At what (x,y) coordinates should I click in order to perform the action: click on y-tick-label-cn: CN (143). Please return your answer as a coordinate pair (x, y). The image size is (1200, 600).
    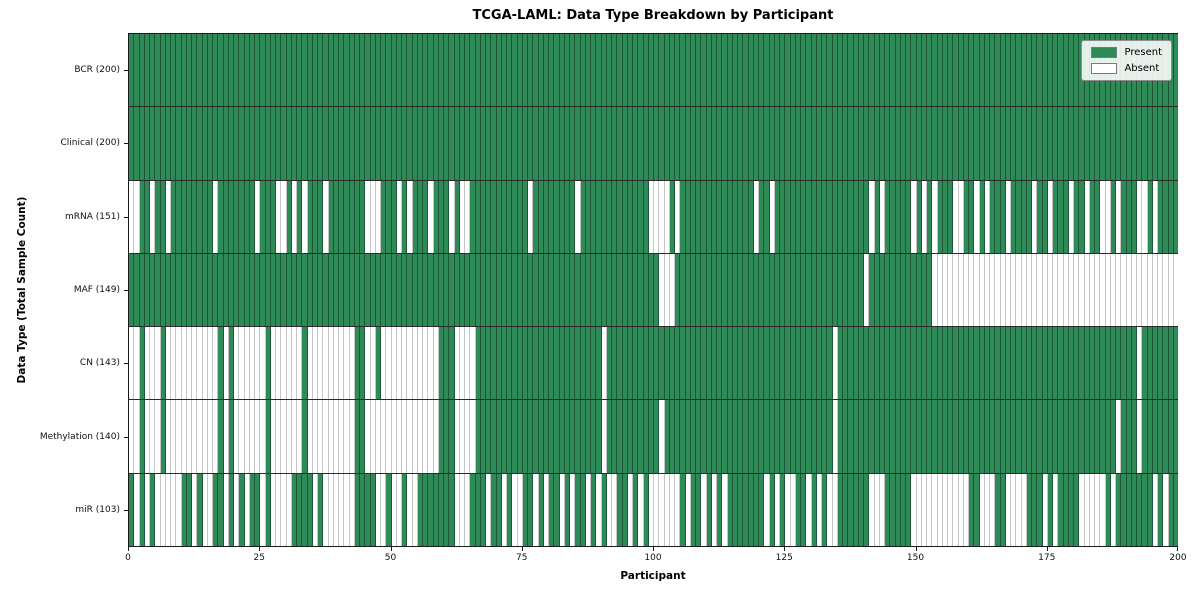
    Looking at the image, I should click on (99, 363).